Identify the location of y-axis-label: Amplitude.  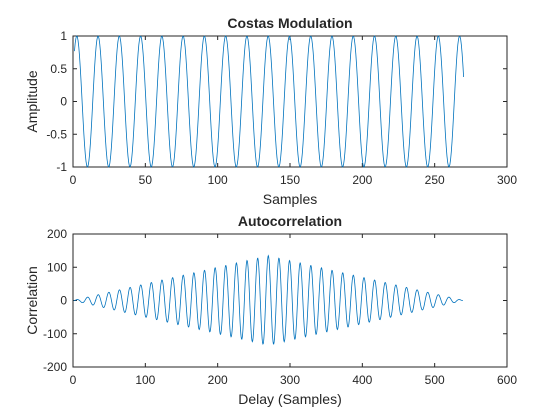
(32, 101).